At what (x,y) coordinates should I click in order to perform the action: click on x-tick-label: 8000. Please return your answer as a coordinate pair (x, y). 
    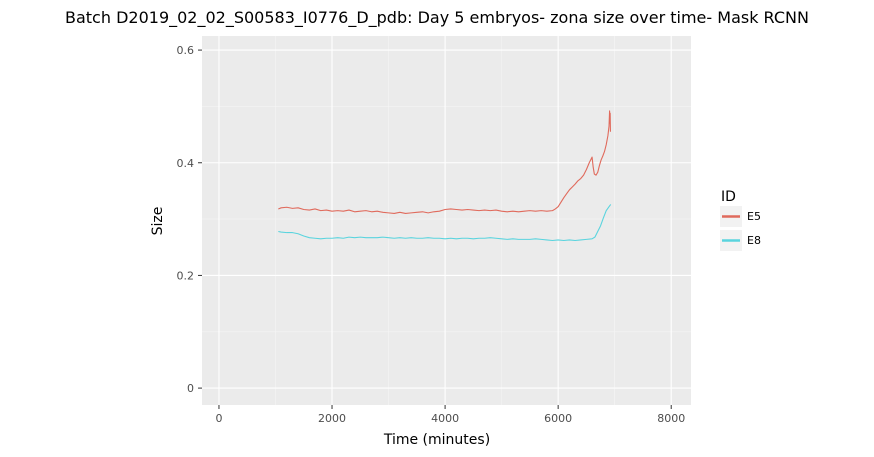
    Looking at the image, I should click on (671, 418).